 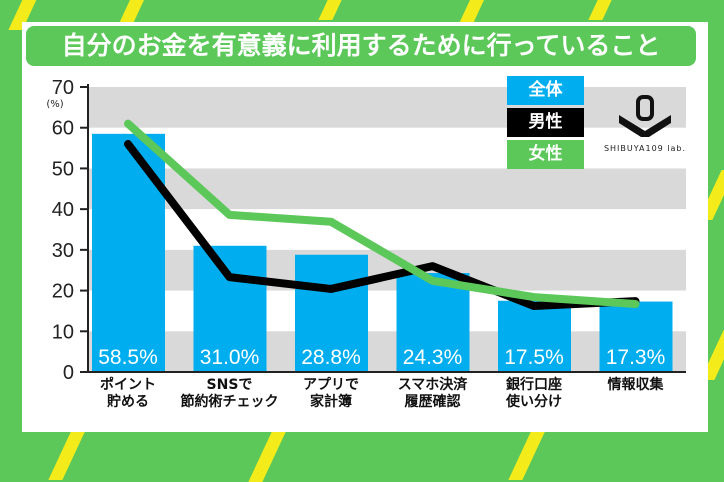 I want to click on x-category-line: 節約術チェック, so click(x=230, y=402).